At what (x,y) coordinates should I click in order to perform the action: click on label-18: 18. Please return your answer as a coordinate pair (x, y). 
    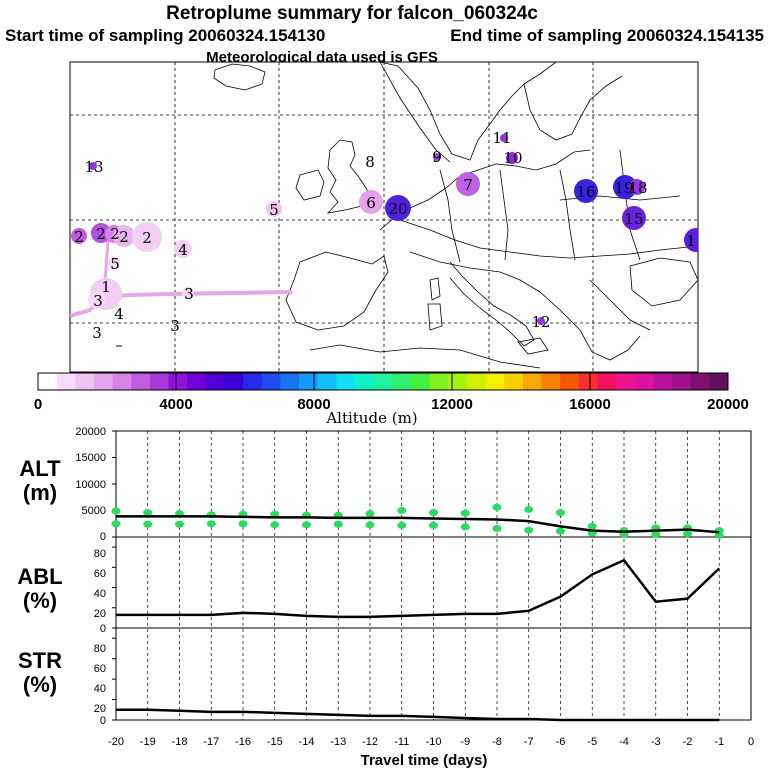
    Looking at the image, I should click on (637, 188).